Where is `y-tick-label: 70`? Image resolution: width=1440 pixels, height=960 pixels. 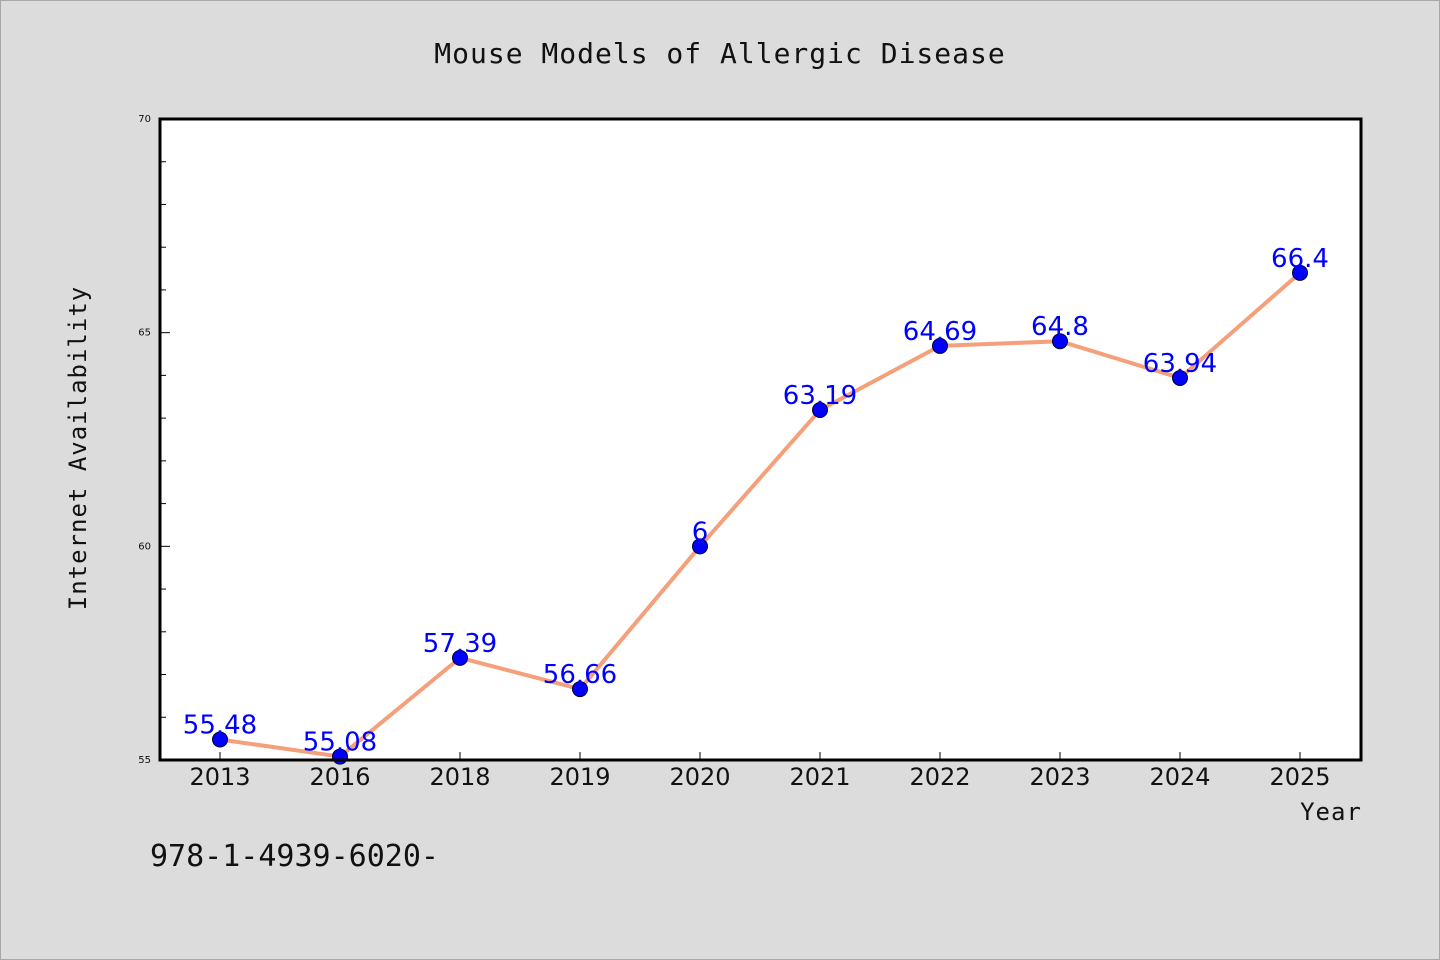
y-tick-label: 70 is located at coordinates (144, 119).